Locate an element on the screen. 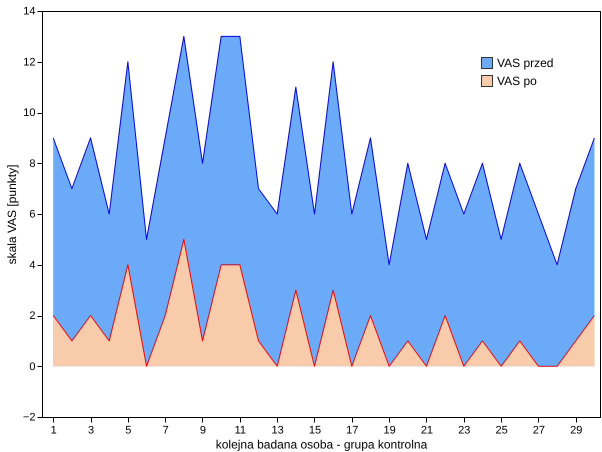 Image resolution: width=602 pixels, height=452 pixels. x-tick-label: 5 is located at coordinates (128, 430).